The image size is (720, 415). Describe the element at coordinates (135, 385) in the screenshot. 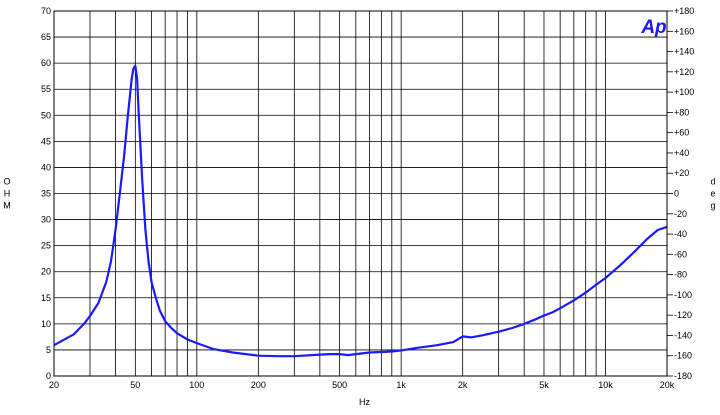

I see `x-tick-label: 50` at that location.